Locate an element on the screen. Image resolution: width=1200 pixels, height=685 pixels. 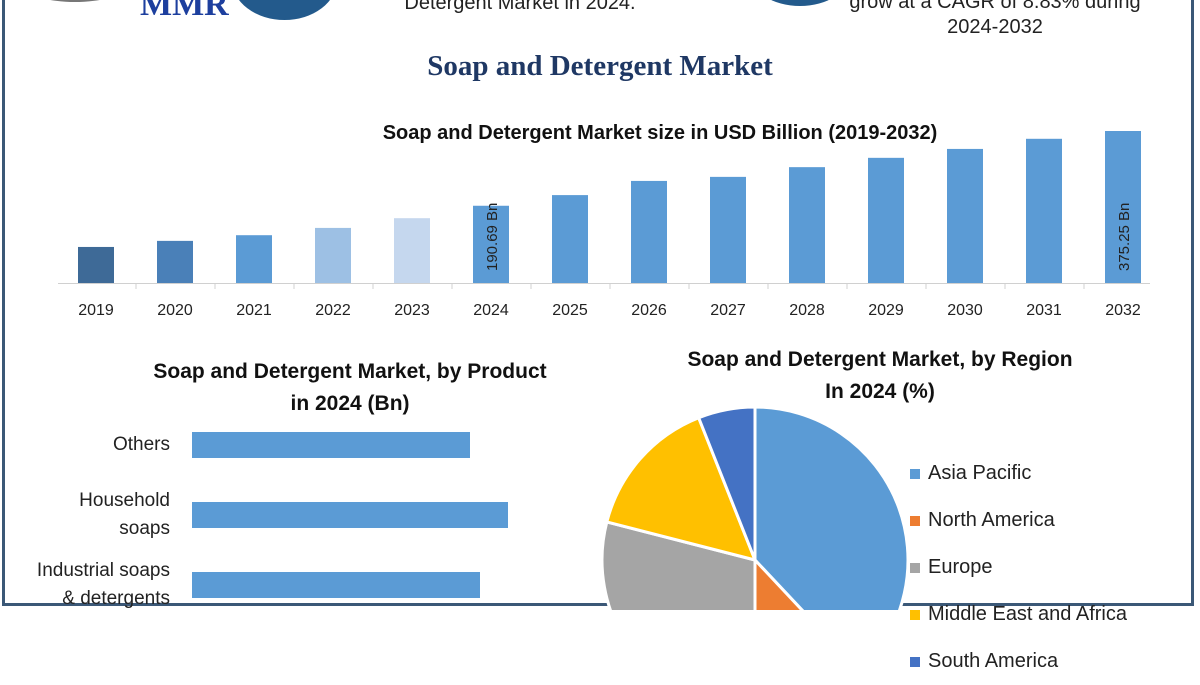
x-tick-2029: 2029 is located at coordinates (886, 310).